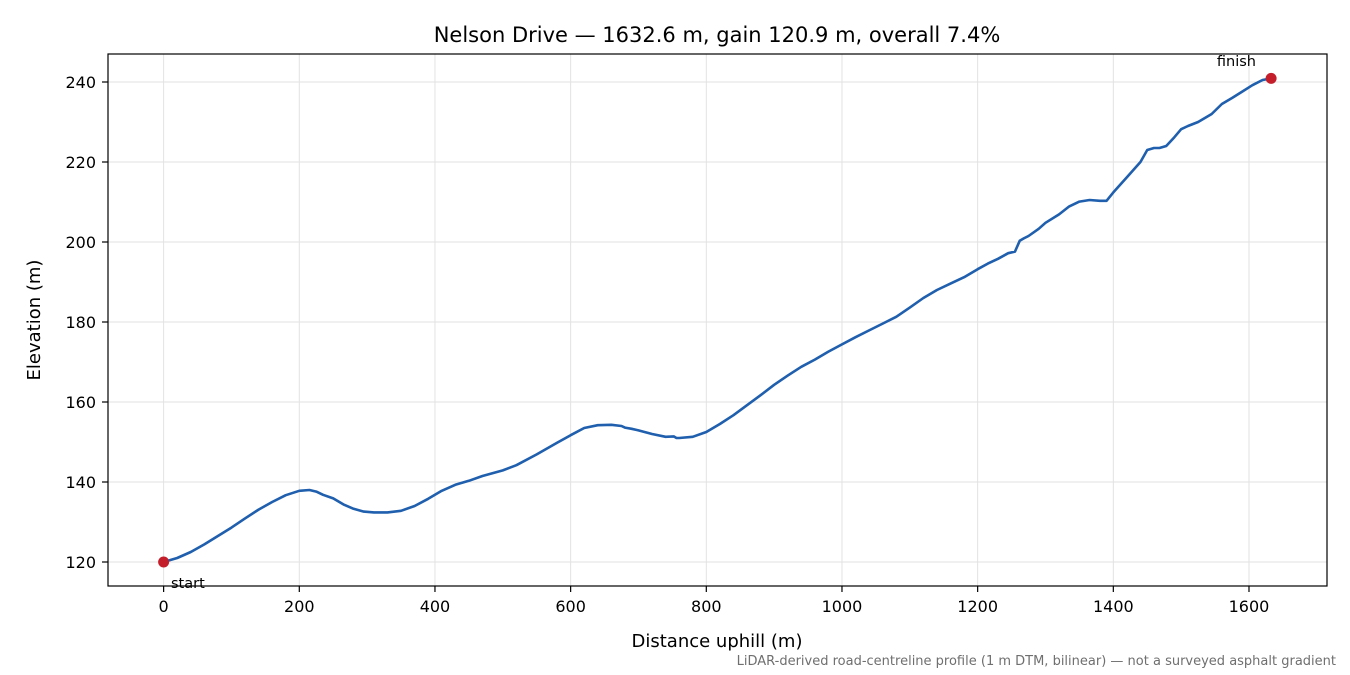 The width and height of the screenshot is (1350, 675). What do you see at coordinates (80, 162) in the screenshot?
I see `y-tick-label: 220` at bounding box center [80, 162].